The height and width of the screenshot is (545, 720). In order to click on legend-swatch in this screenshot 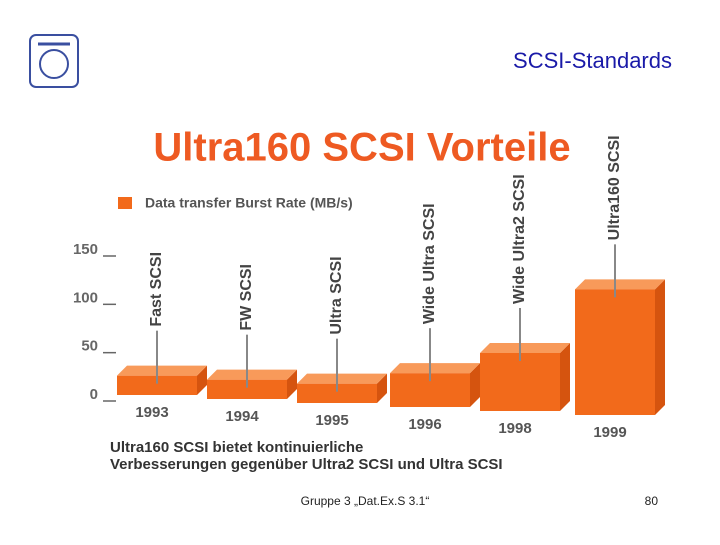, I will do `click(125, 203)`.